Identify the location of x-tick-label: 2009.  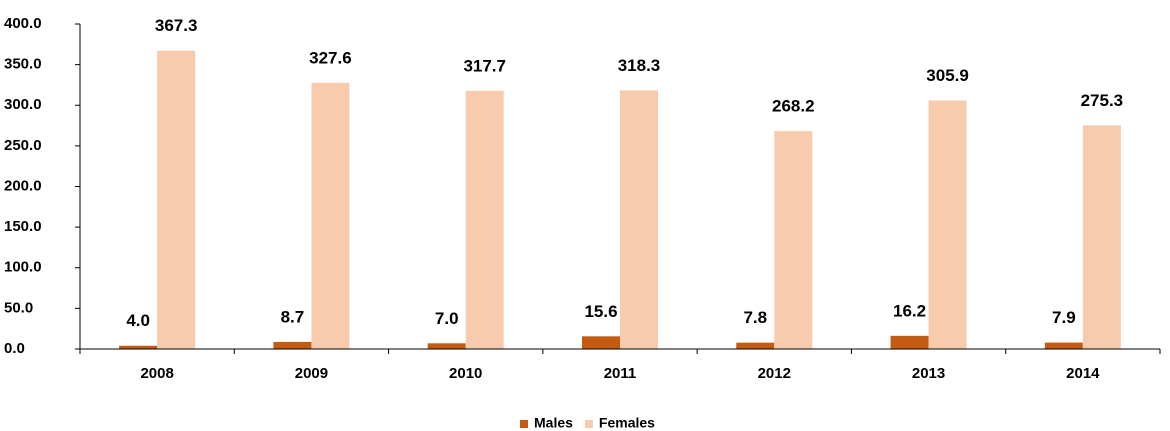
(311, 373).